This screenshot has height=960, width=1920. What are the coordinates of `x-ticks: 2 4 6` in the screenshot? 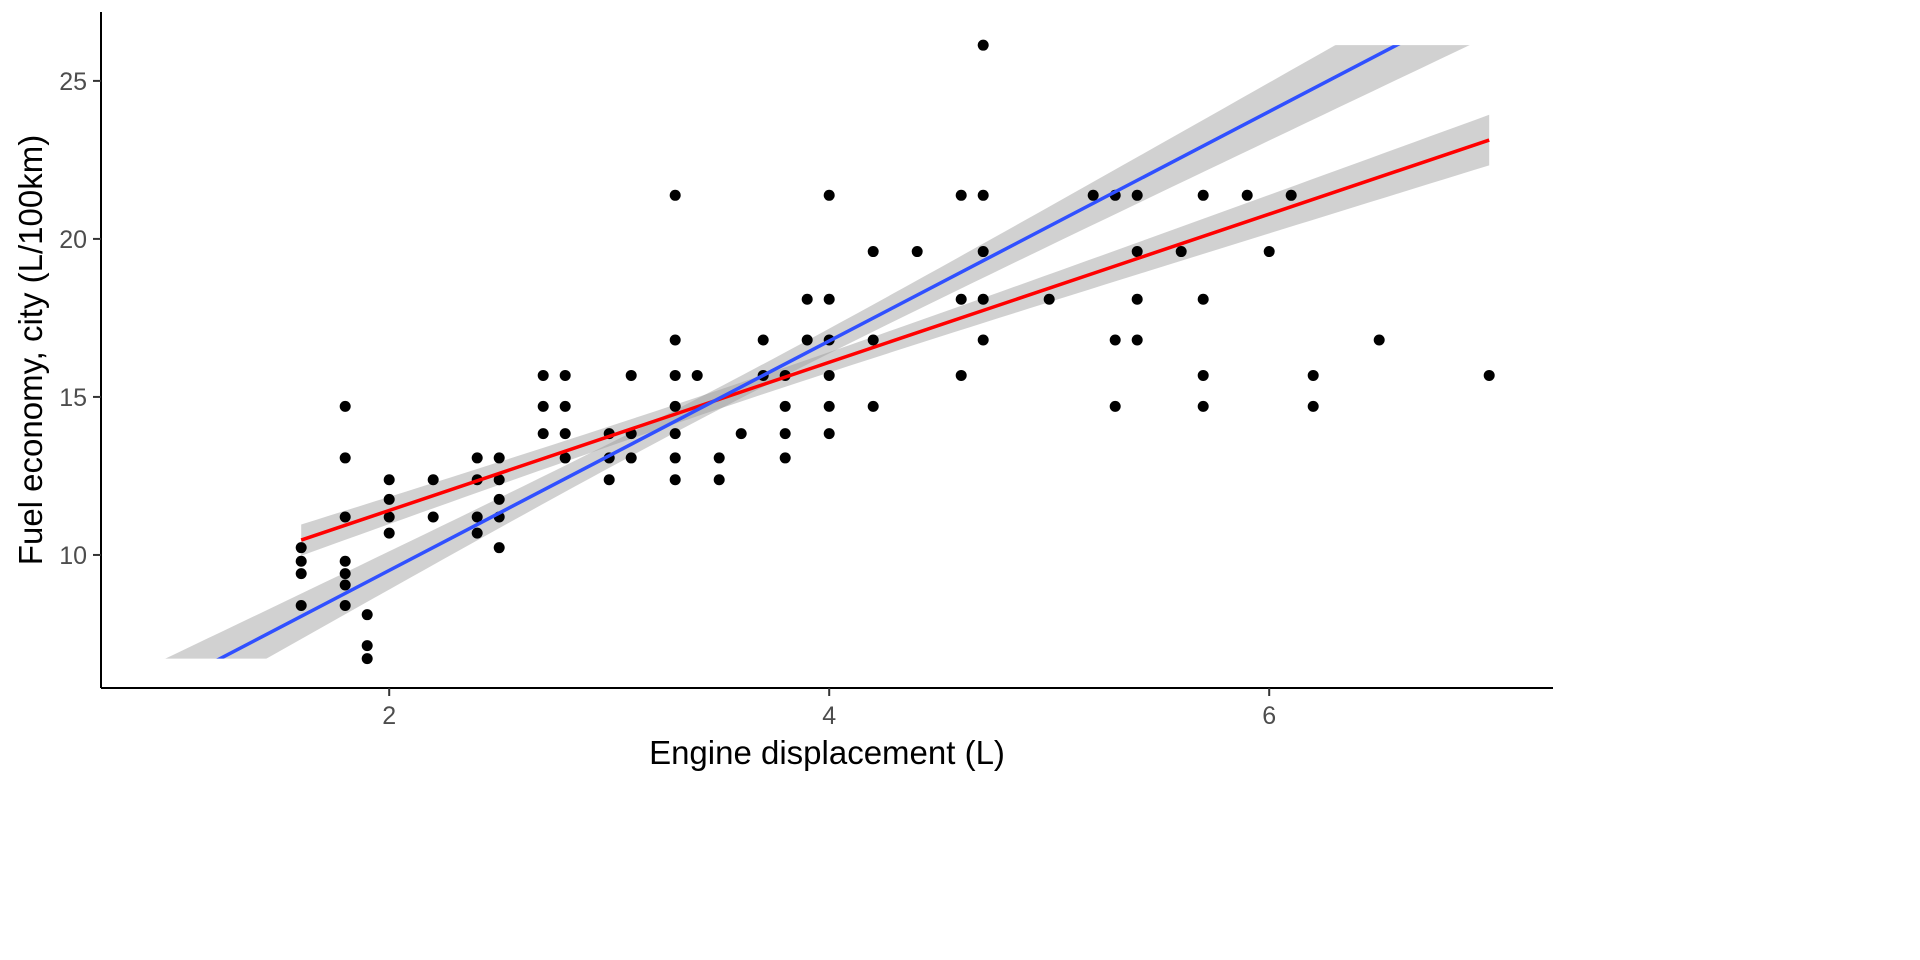 It's located at (829, 709).